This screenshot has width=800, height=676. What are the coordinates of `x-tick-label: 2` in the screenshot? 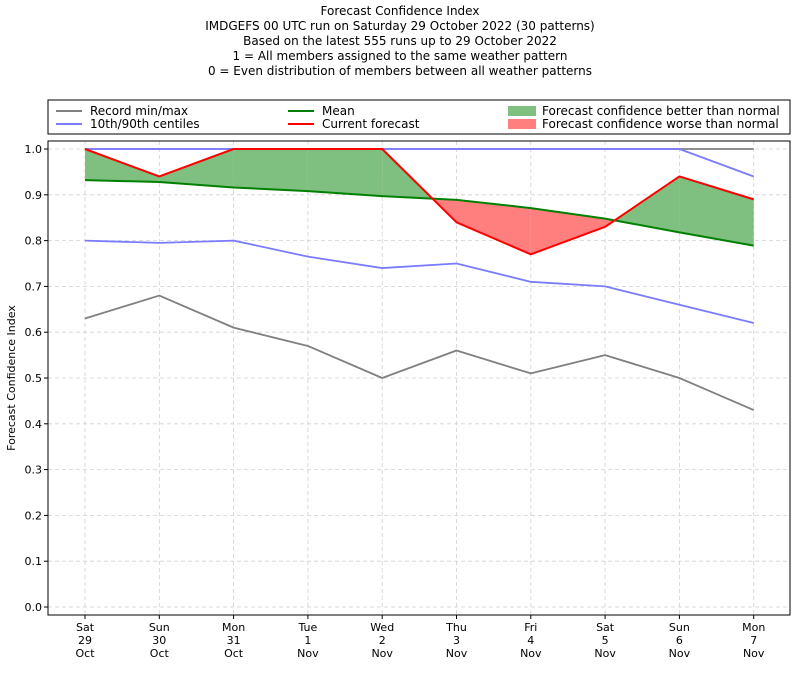 It's located at (382, 640).